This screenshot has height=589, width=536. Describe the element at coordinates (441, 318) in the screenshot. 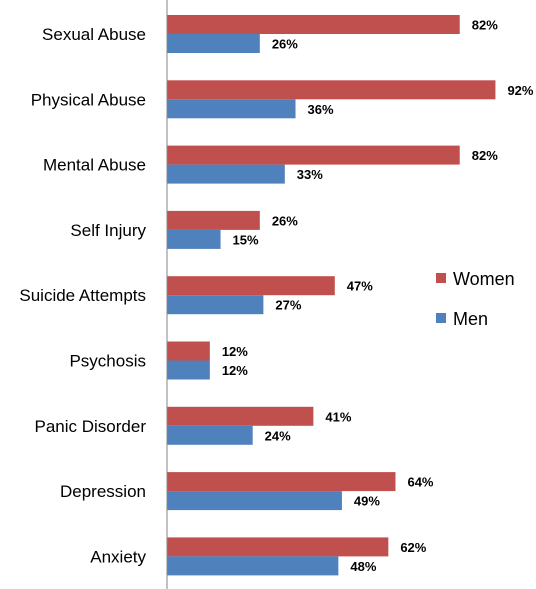

I see `legend-swatch-men` at that location.